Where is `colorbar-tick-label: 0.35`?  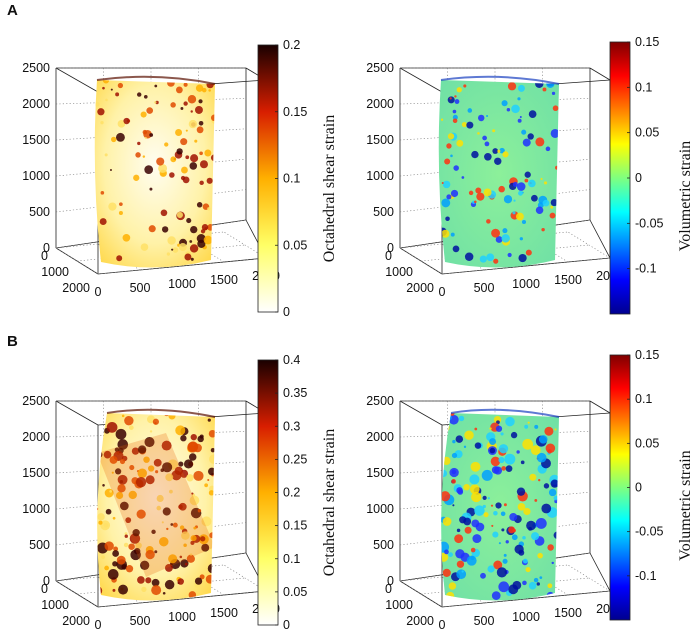
colorbar-tick-label: 0.35 is located at coordinates (295, 393).